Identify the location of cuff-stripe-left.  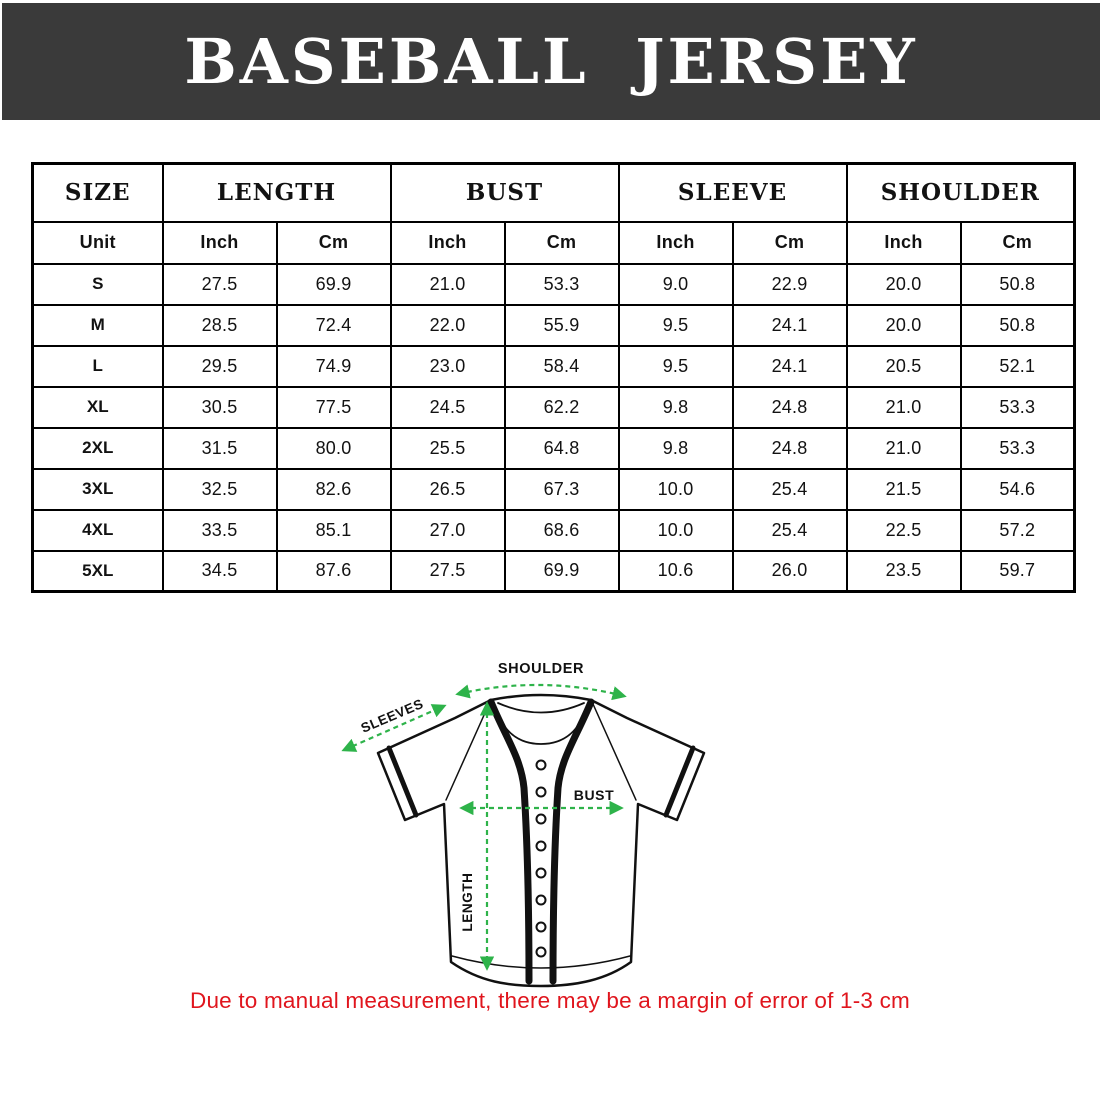
(402, 781).